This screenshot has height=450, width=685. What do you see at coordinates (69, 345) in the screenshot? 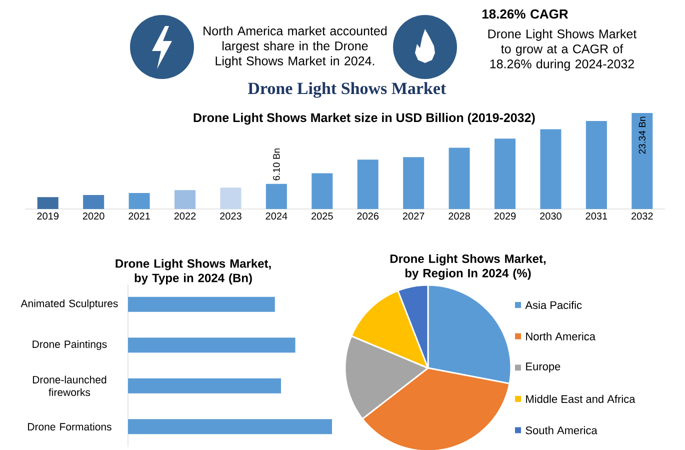
I see `y-tick-label: Drone Paintings` at bounding box center [69, 345].